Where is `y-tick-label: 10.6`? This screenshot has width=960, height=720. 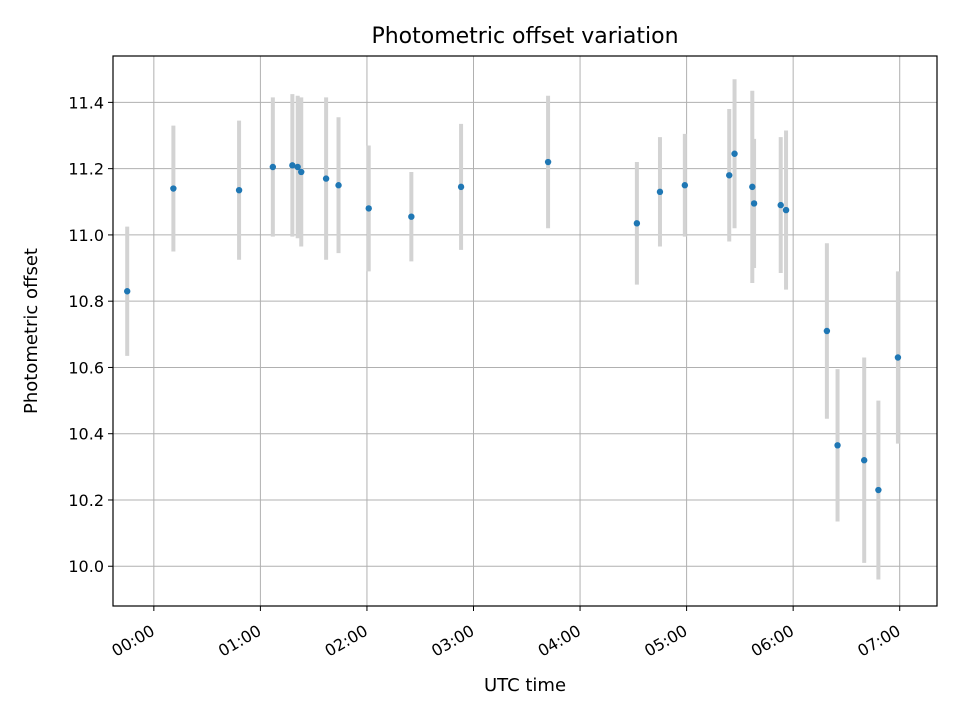 y-tick-label: 10.6 is located at coordinates (86, 367).